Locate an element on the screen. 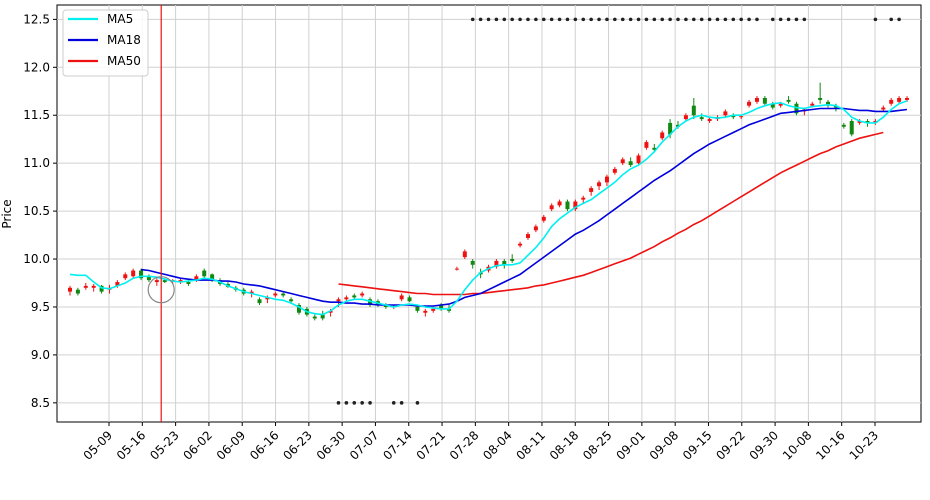 The height and width of the screenshot is (500, 930). legend-box is located at coordinates (105, 43).